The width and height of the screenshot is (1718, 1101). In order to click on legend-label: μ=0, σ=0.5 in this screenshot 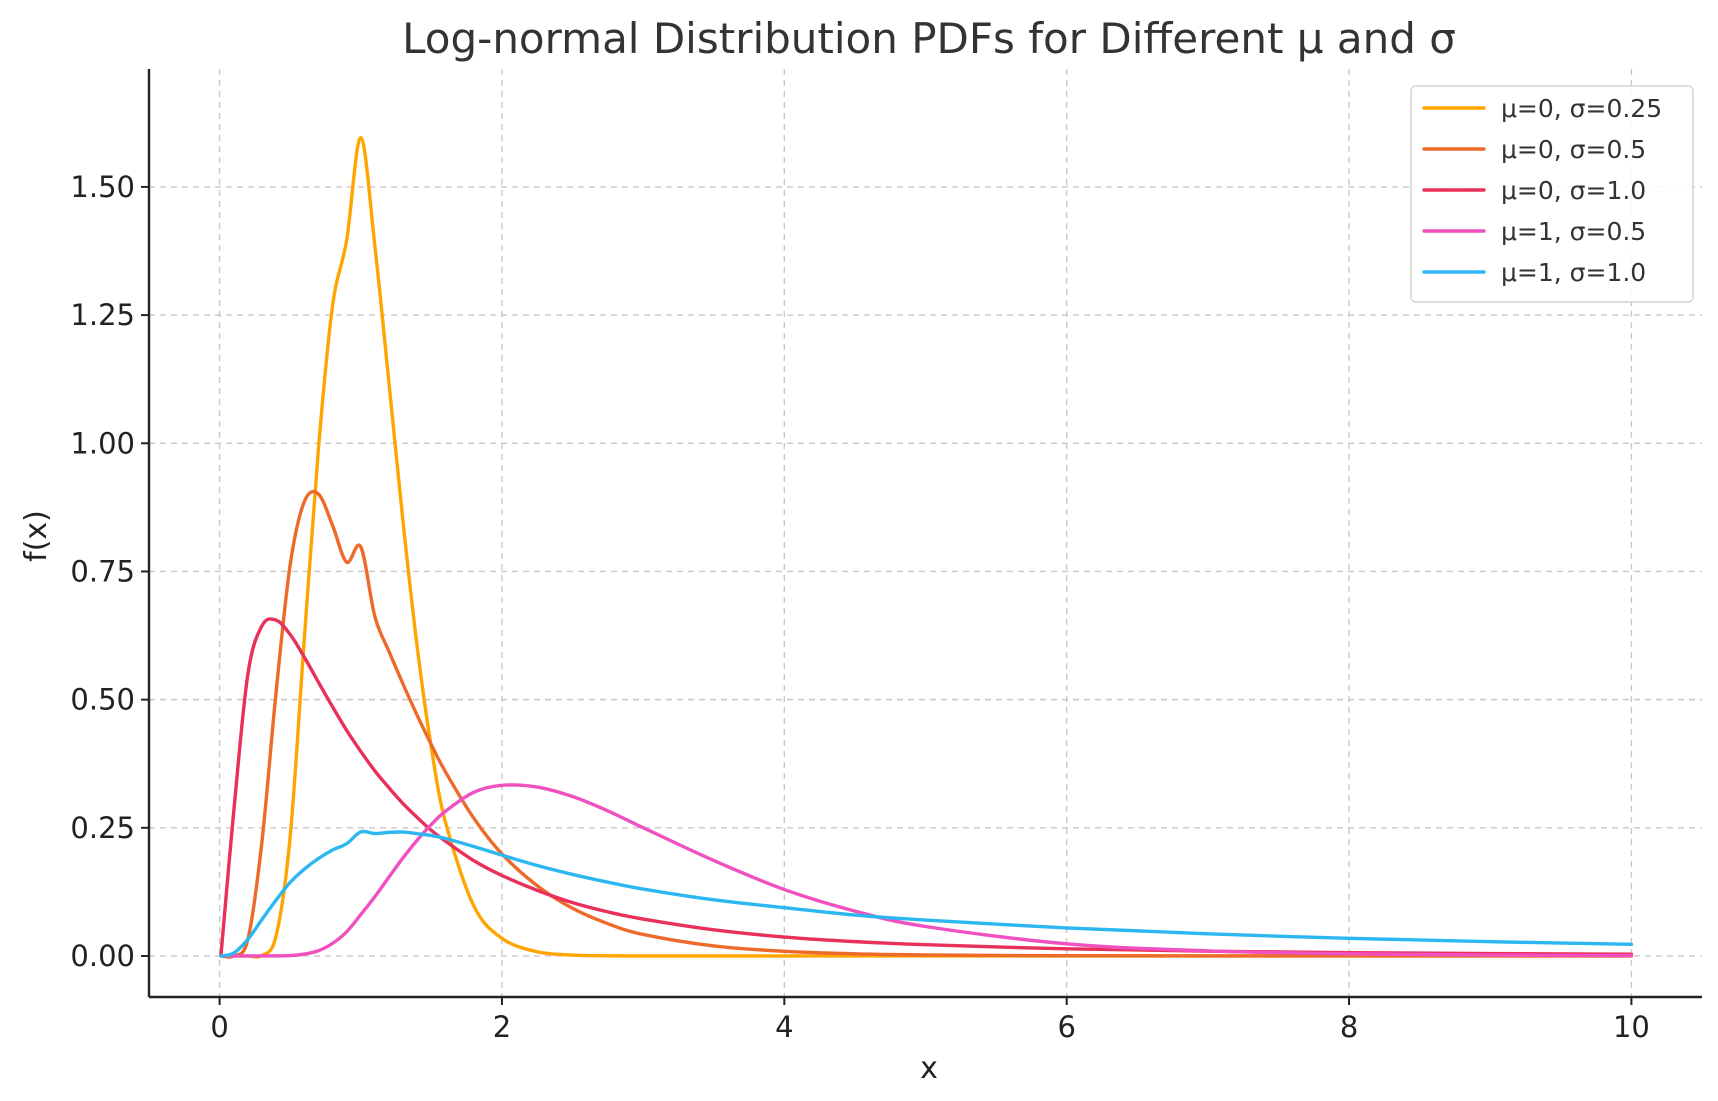, I will do `click(1573, 149)`.